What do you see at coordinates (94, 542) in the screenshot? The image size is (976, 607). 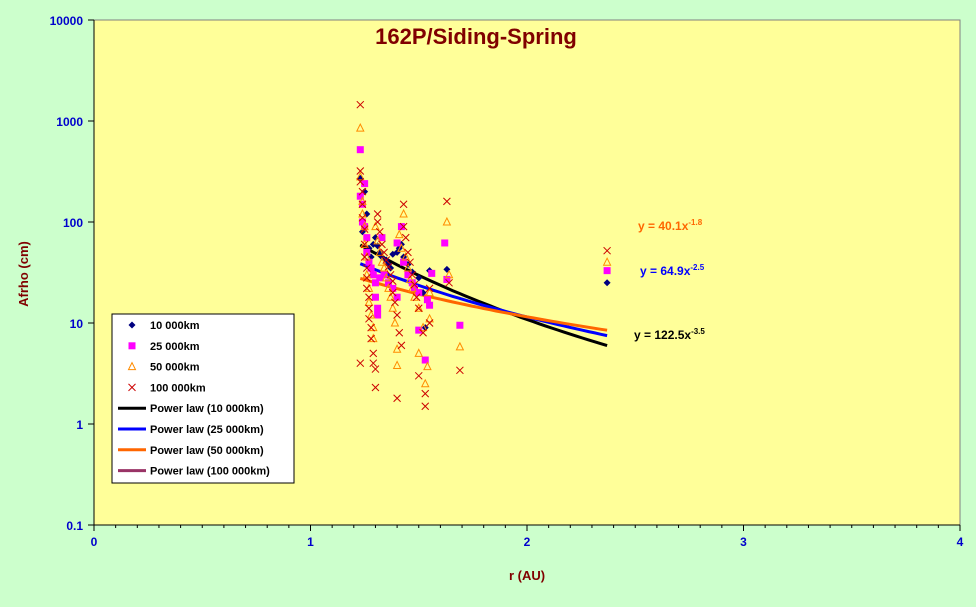 I see `x-tick-label: 0` at bounding box center [94, 542].